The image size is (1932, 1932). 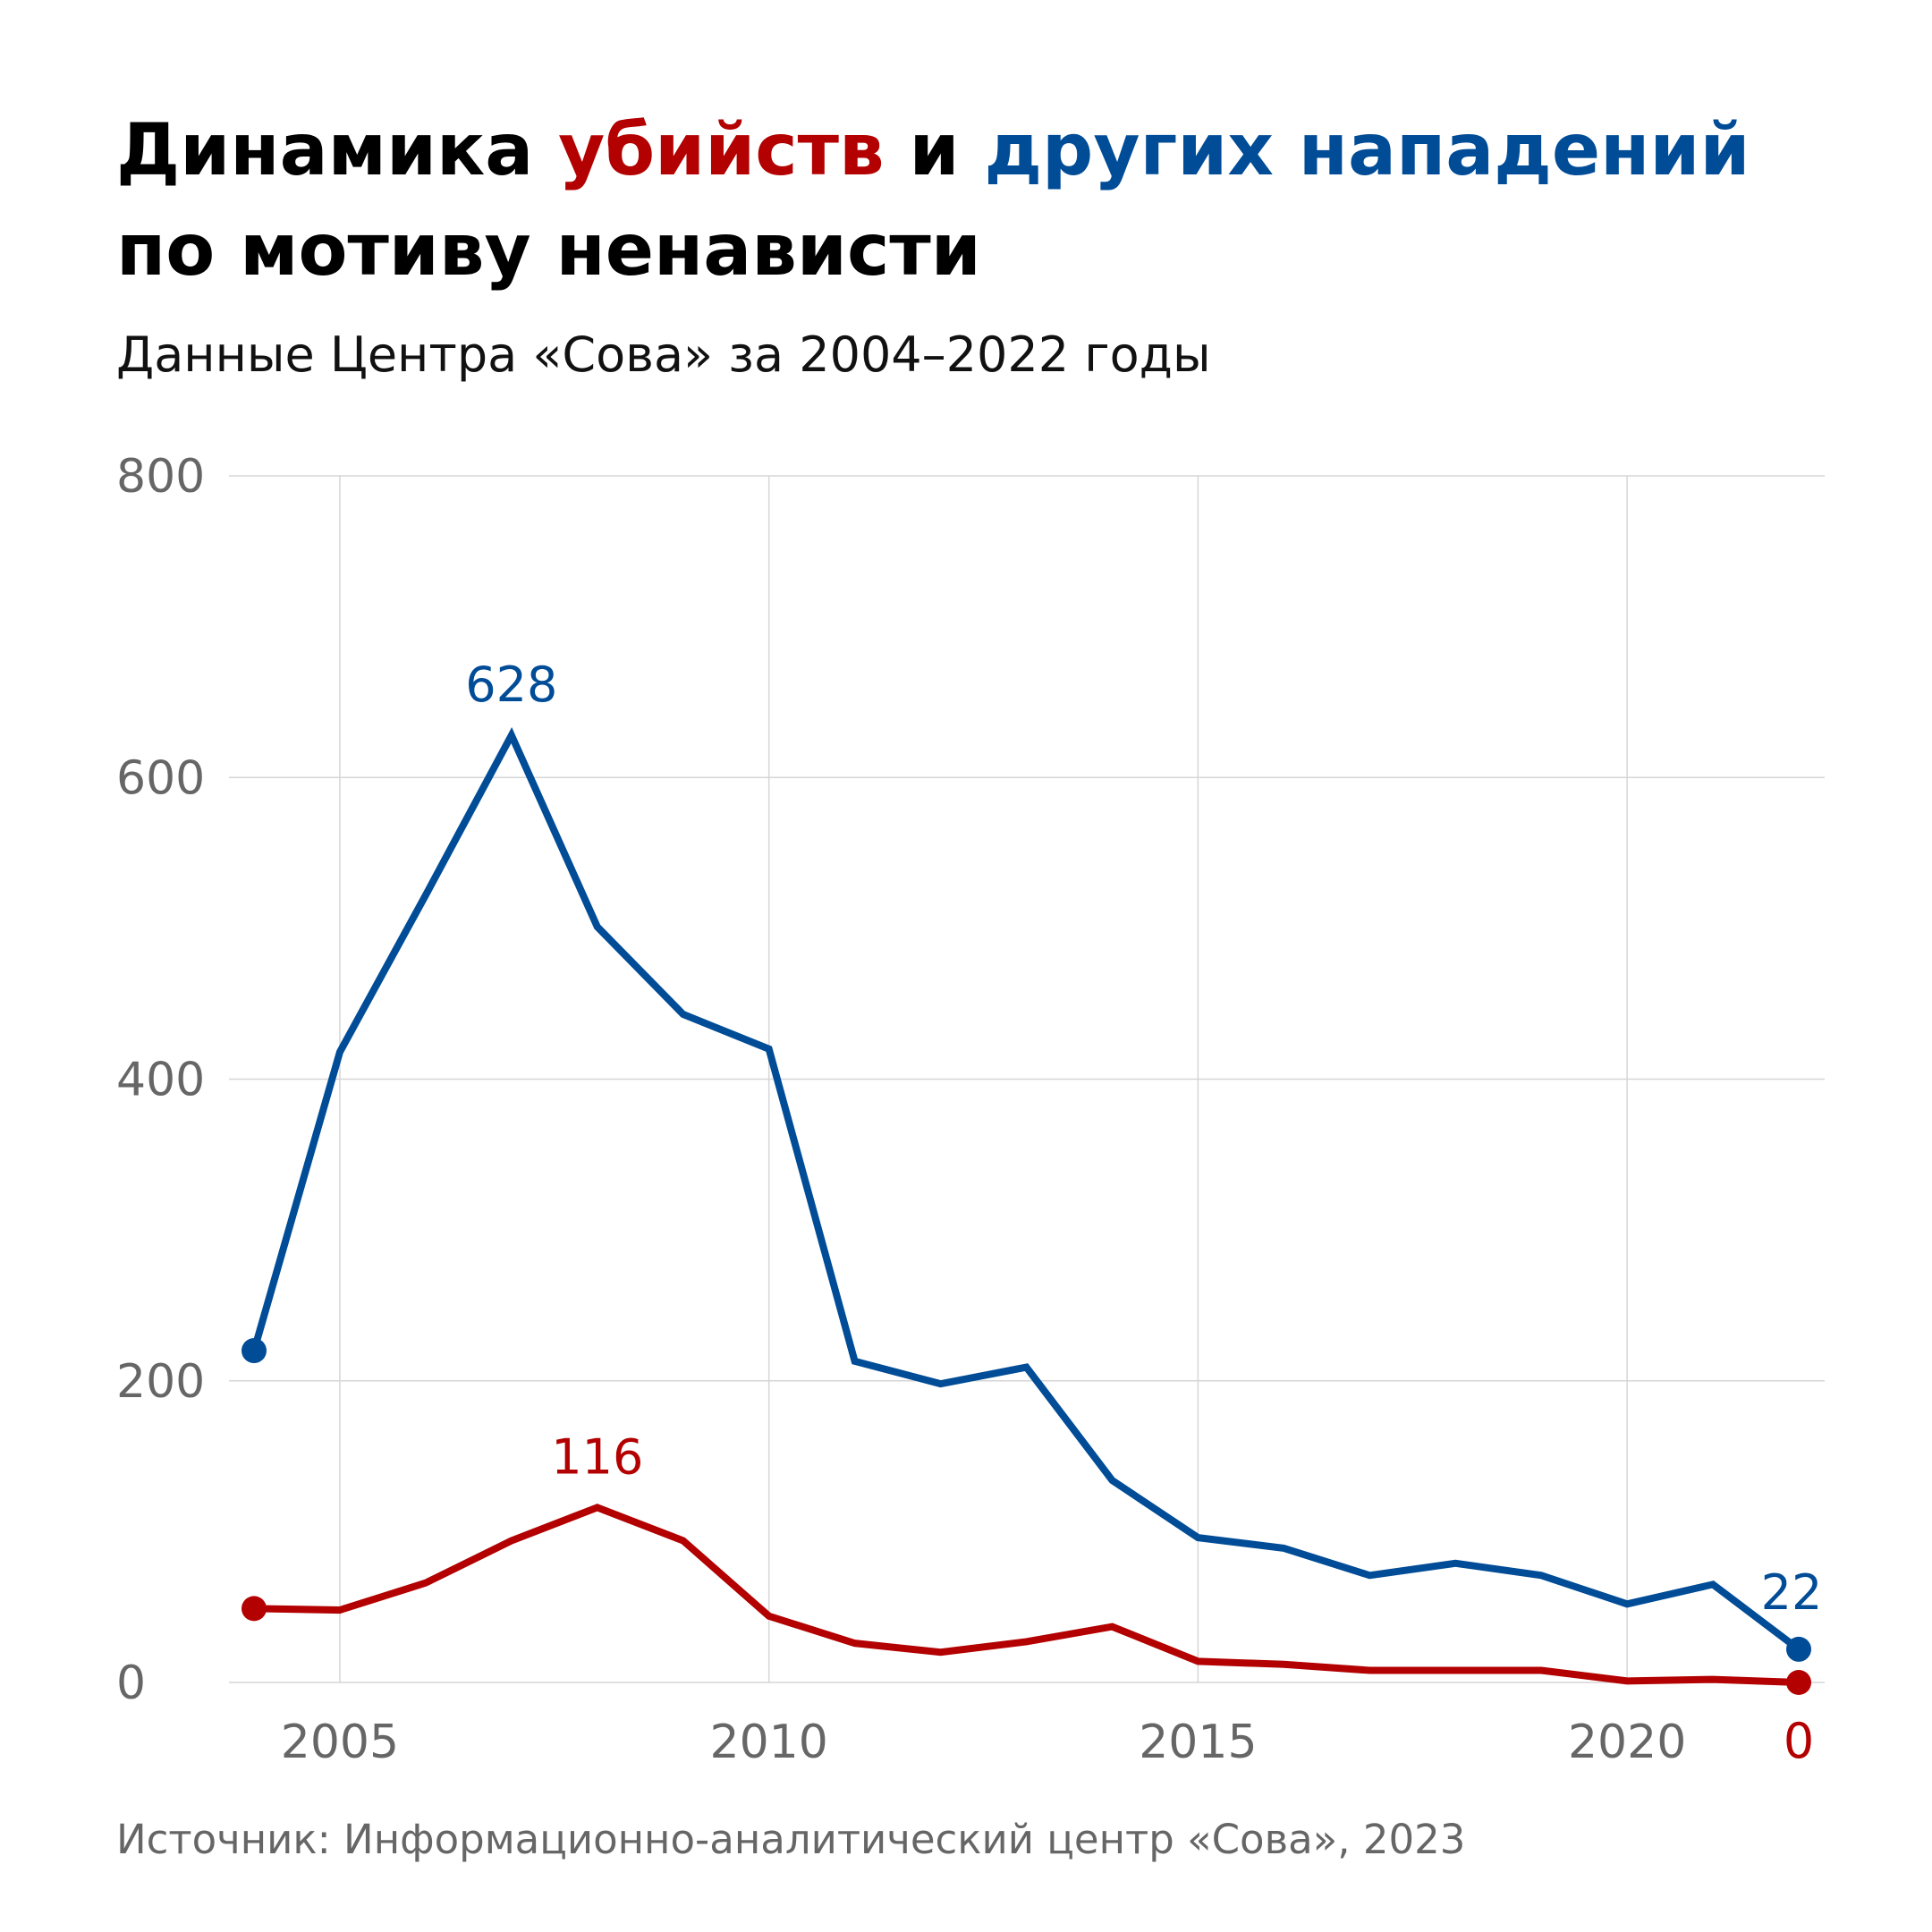 What do you see at coordinates (160, 778) in the screenshot?
I see `y-tick-label: 600` at bounding box center [160, 778].